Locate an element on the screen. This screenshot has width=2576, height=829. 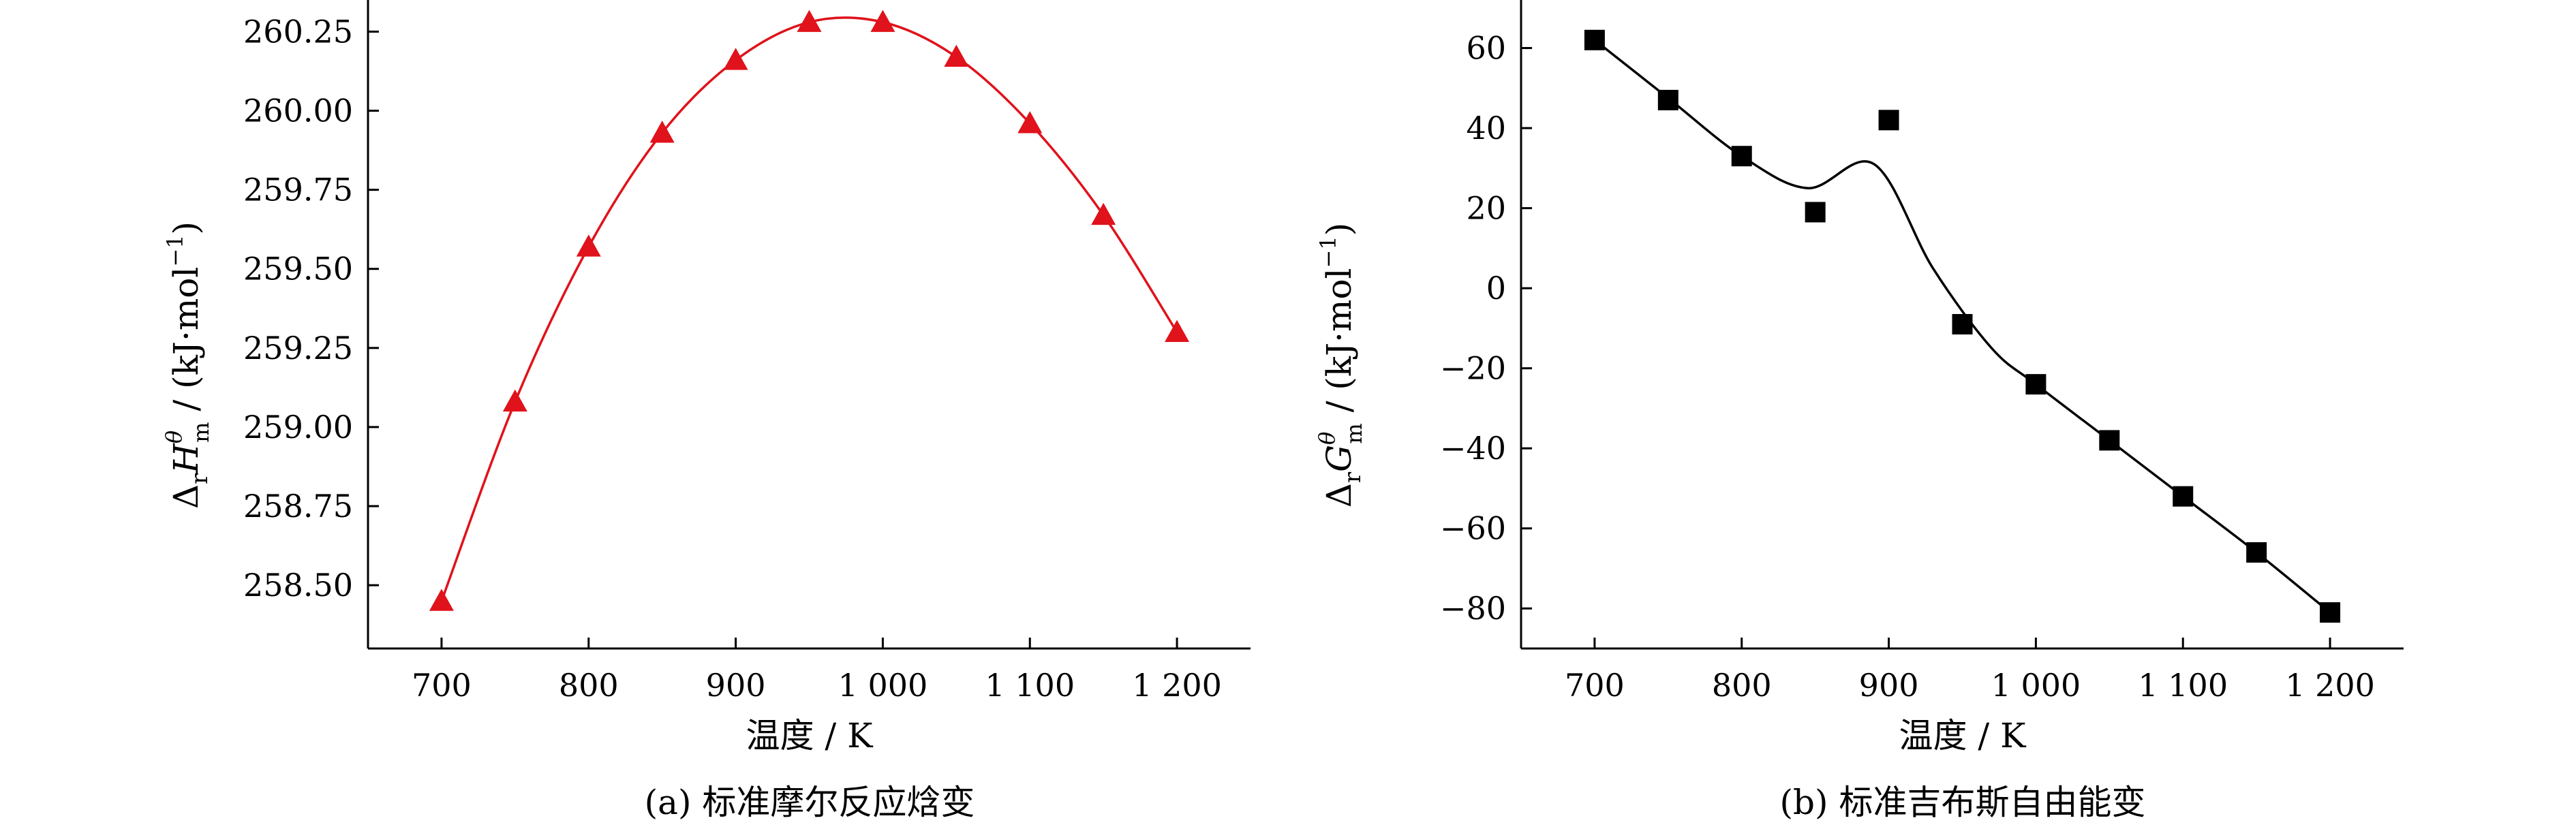
y-axis-title: ΔrHθm / (kJ·mol−1) is located at coordinates (188, 365).